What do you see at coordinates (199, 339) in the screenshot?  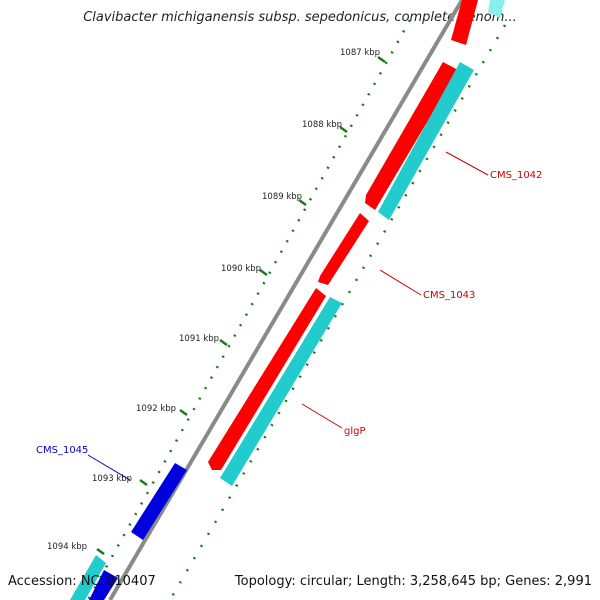 I see `tick-label: 1091 kbp` at bounding box center [199, 339].